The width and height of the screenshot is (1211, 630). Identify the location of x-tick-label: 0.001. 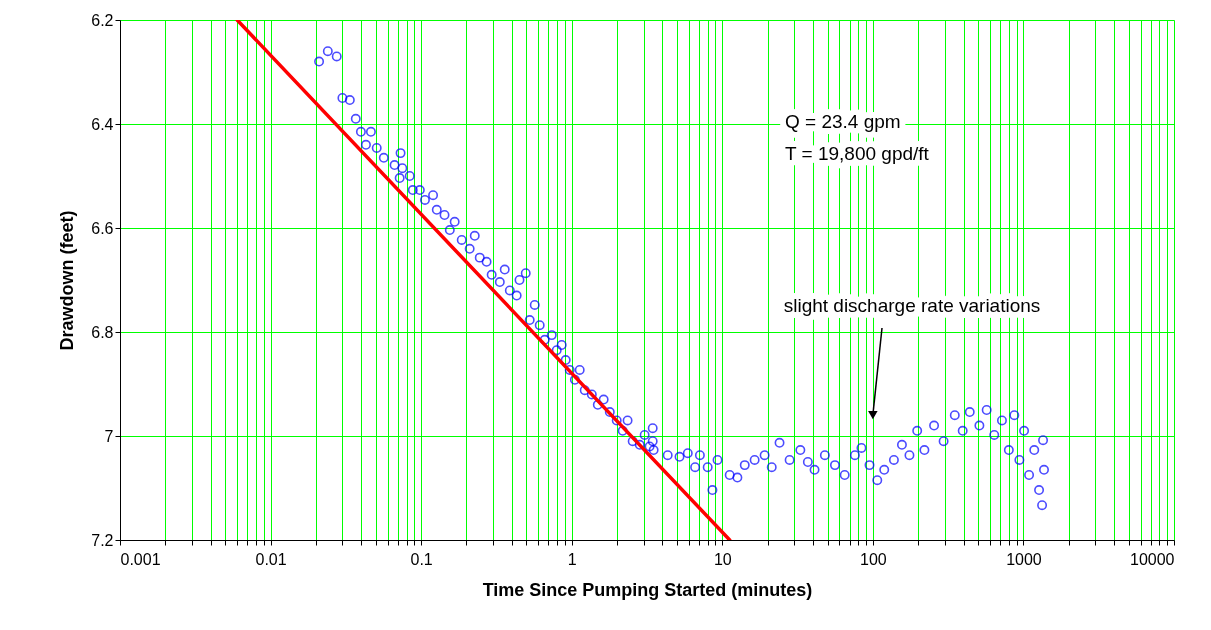
(140, 559).